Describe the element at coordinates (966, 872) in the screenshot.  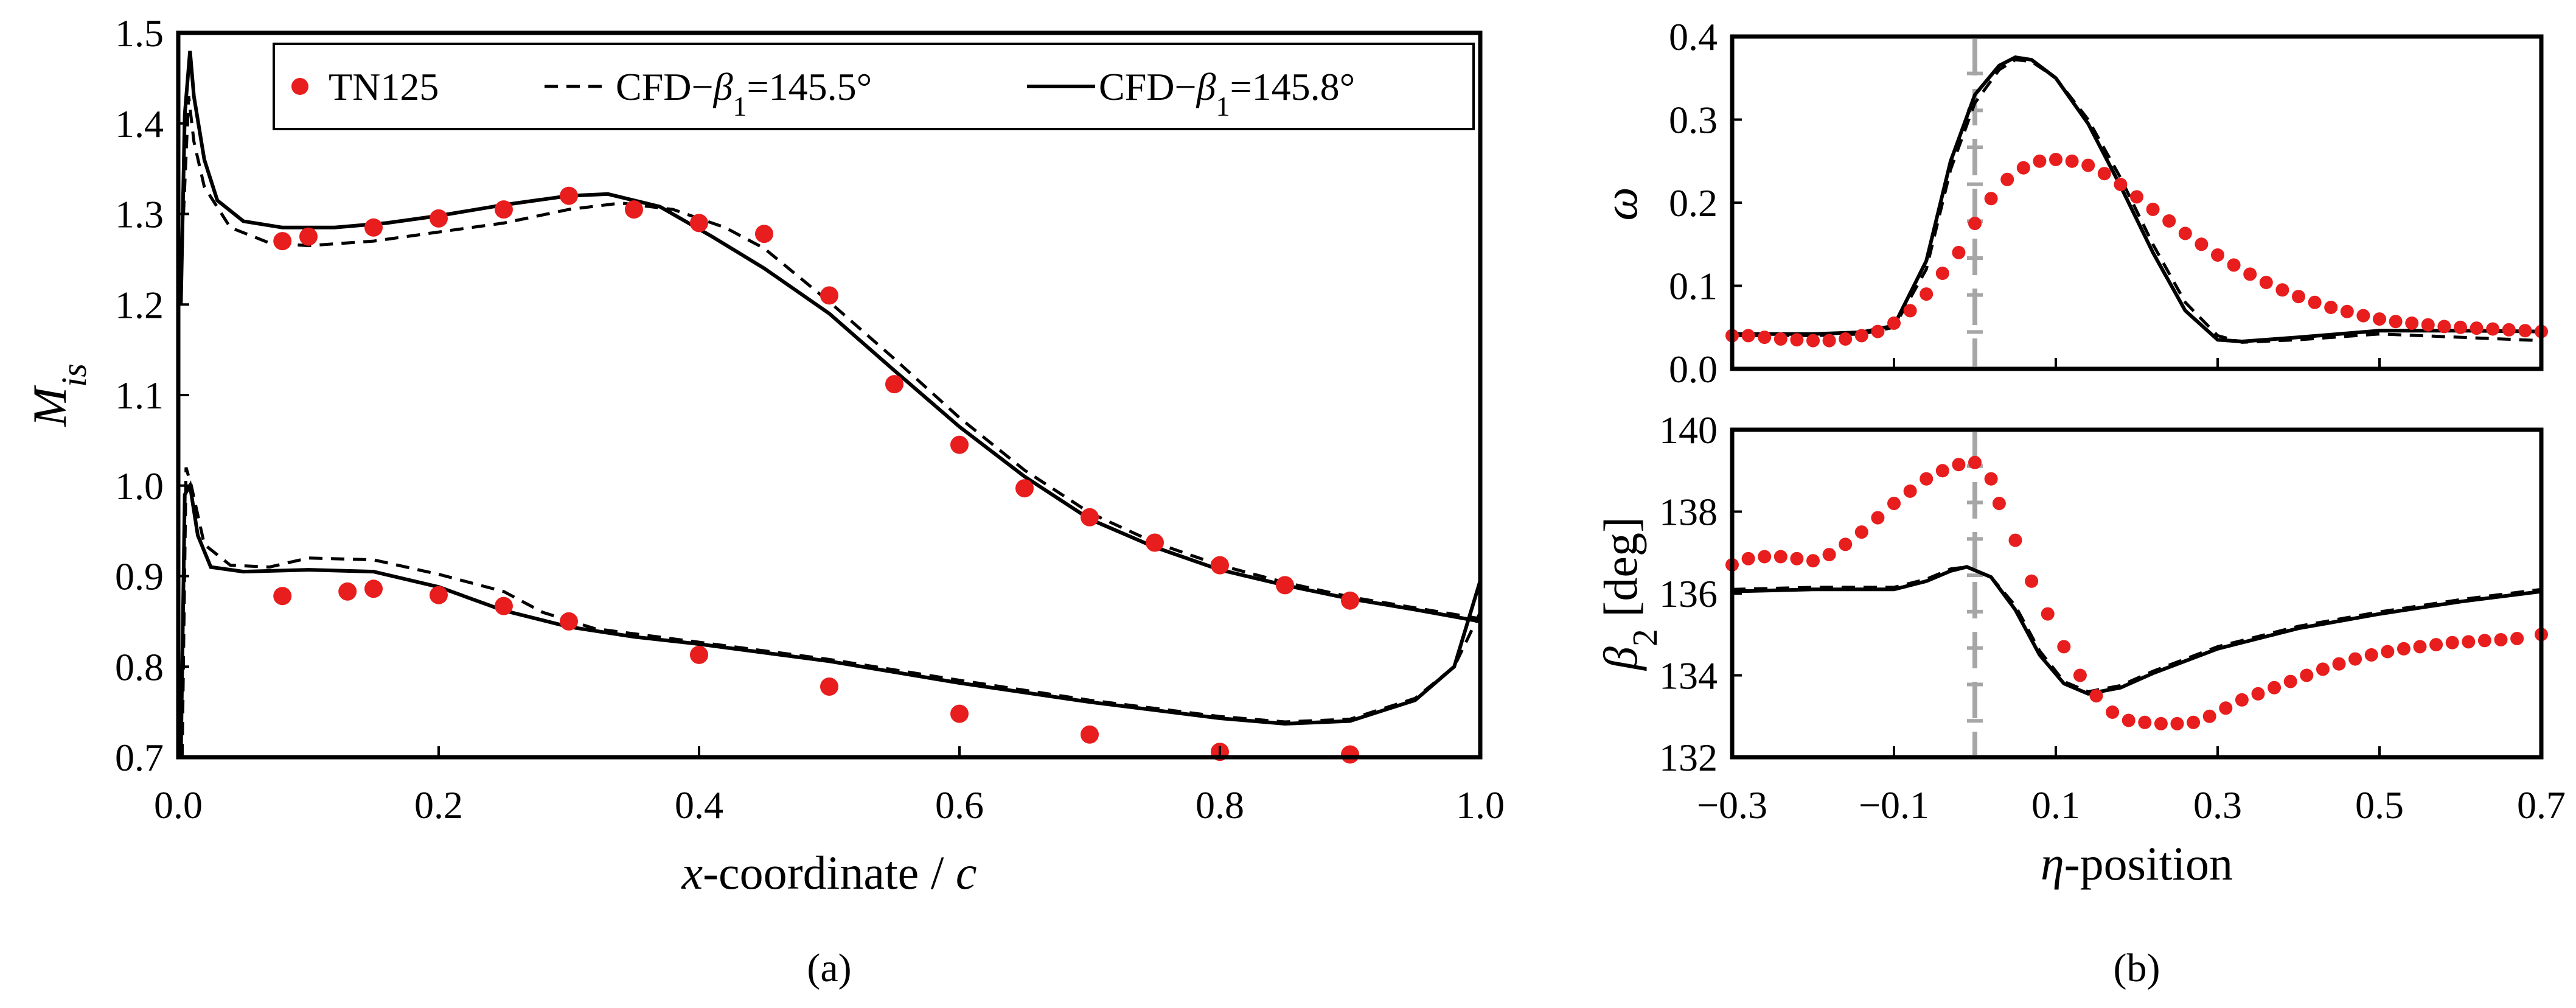
I see `panel-a-x-label-c: c` at that location.